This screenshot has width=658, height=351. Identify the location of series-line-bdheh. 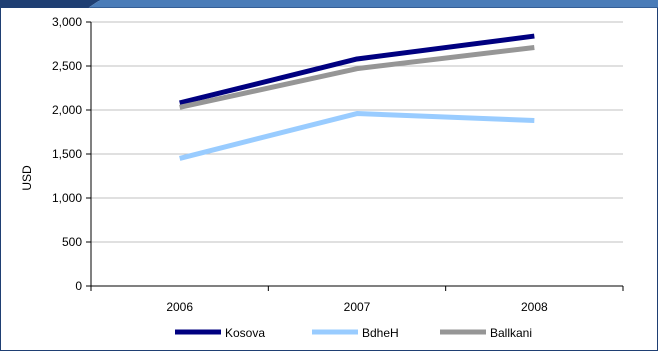
(357, 136).